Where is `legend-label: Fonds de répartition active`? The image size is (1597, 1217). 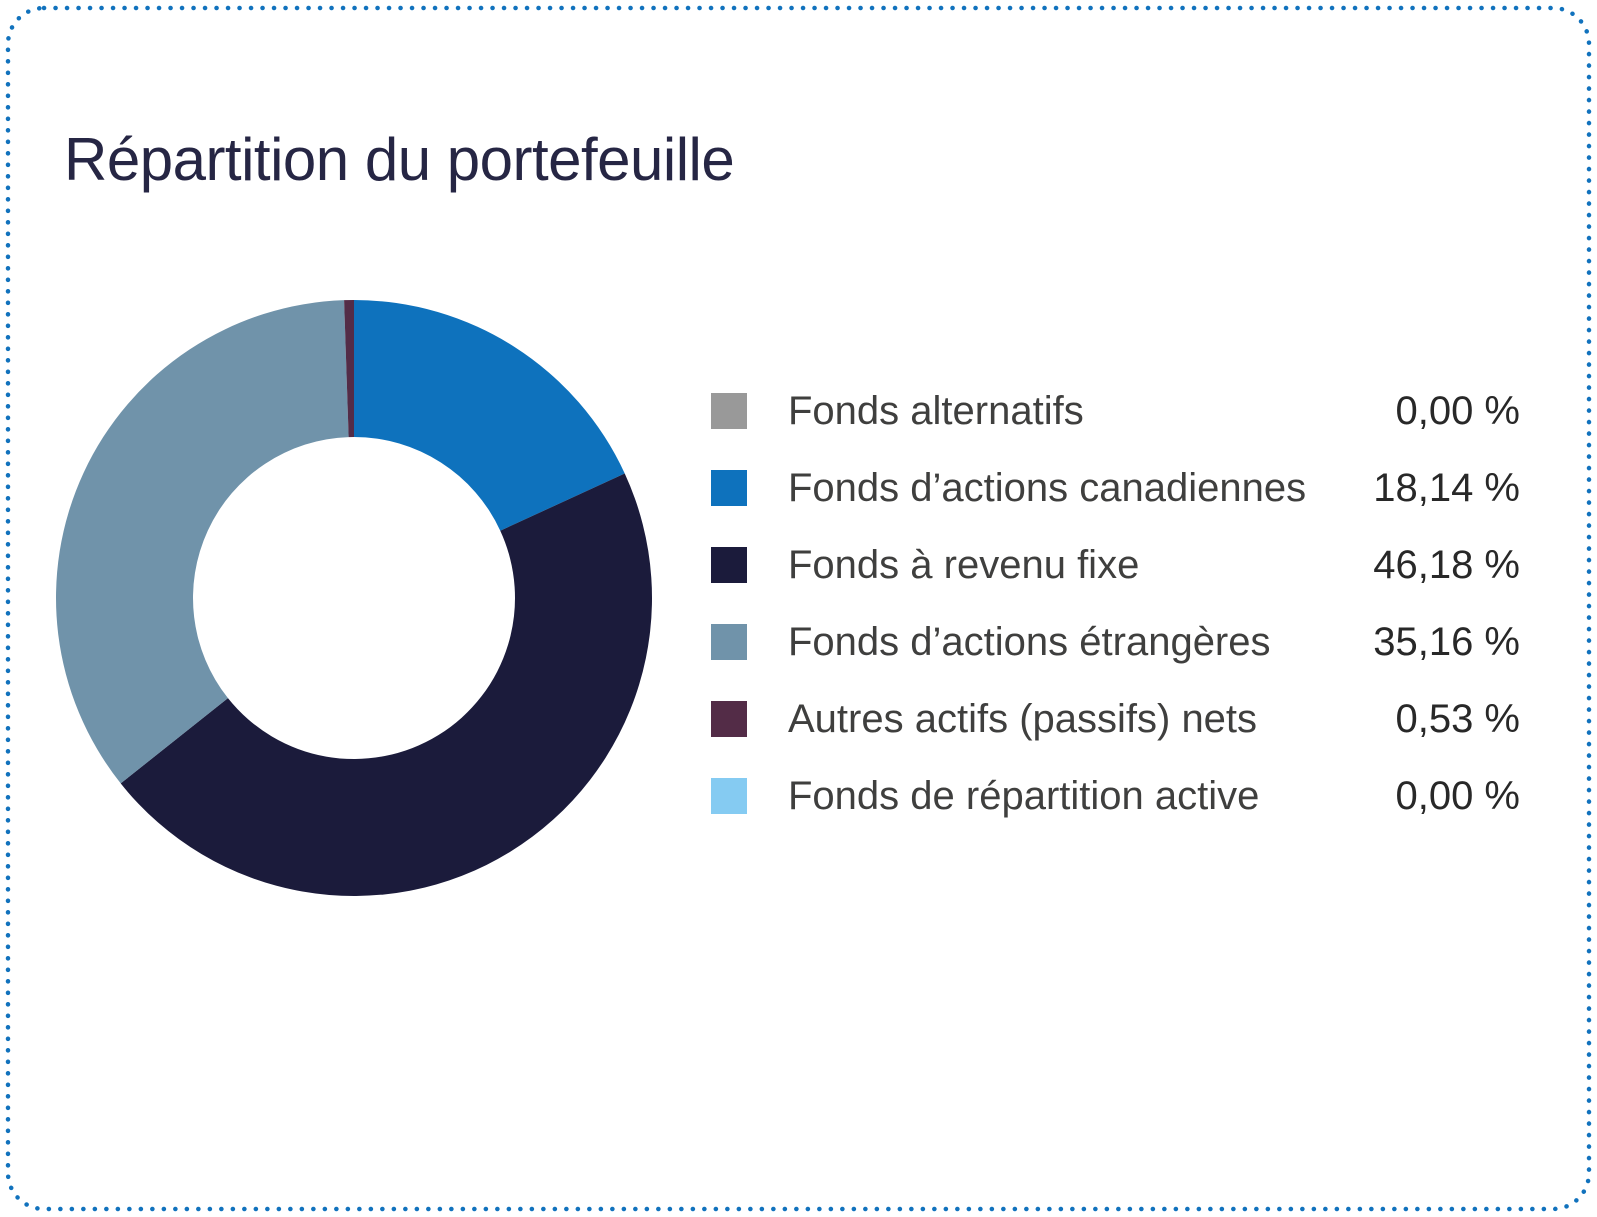 legend-label: Fonds de répartition active is located at coordinates (1024, 796).